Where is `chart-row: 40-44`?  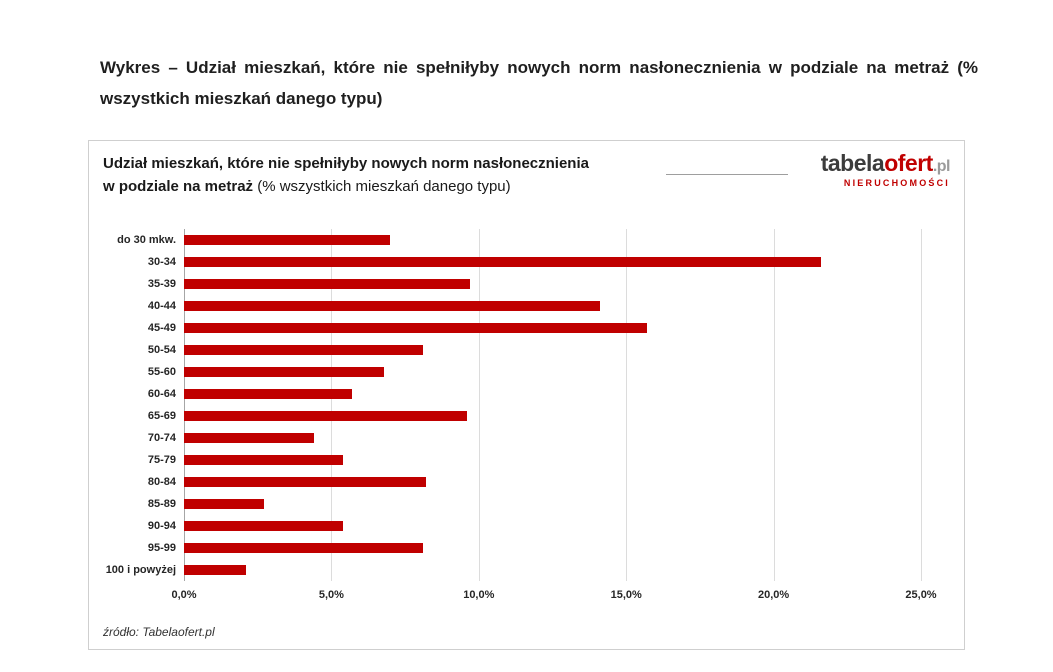 chart-row: 40-44 is located at coordinates (534, 306).